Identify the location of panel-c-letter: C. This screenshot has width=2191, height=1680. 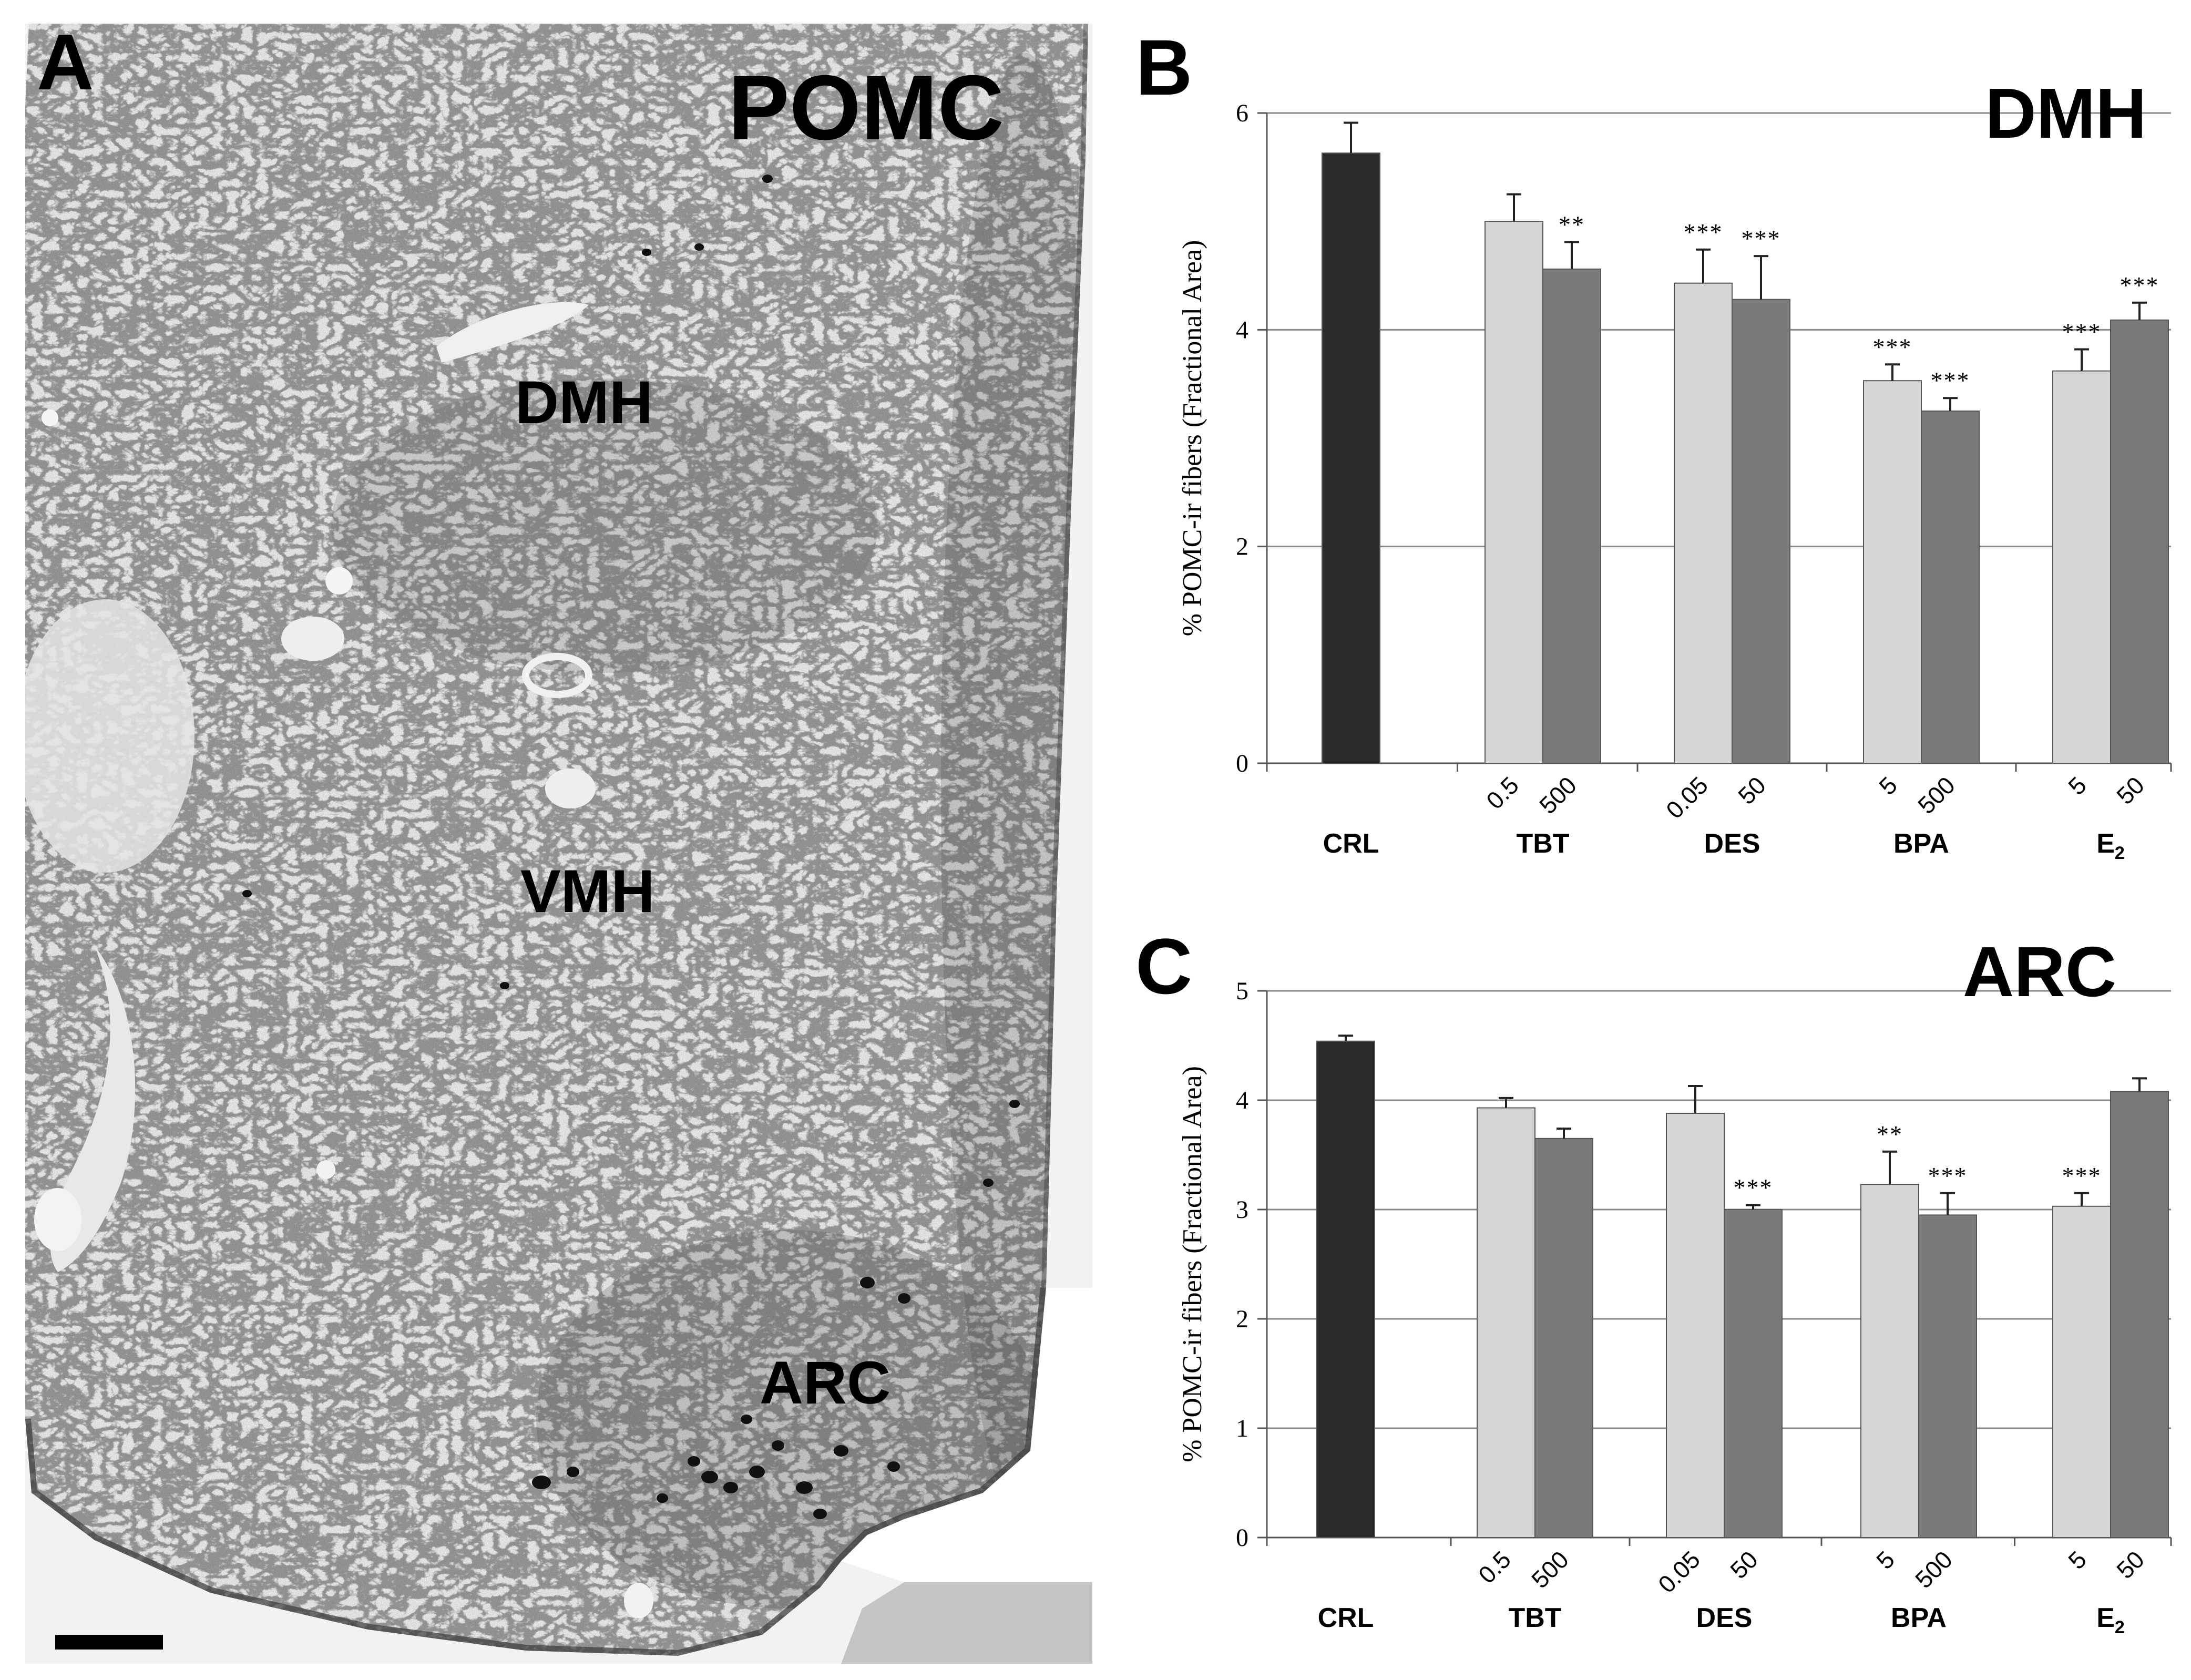
(1163, 966).